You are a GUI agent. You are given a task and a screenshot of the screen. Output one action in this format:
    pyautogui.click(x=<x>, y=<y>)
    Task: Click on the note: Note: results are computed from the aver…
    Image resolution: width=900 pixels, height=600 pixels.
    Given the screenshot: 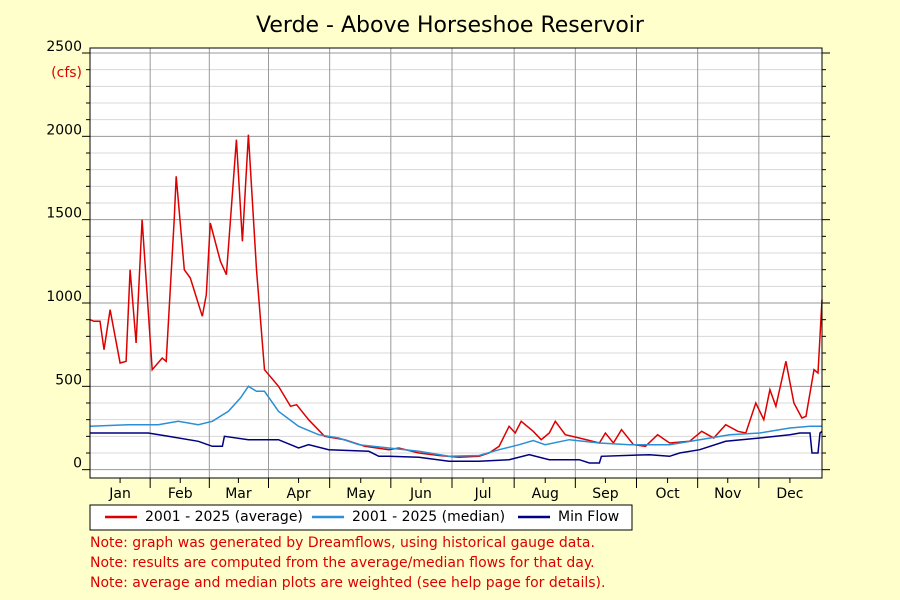 What is the action you would take?
    pyautogui.click(x=342, y=563)
    